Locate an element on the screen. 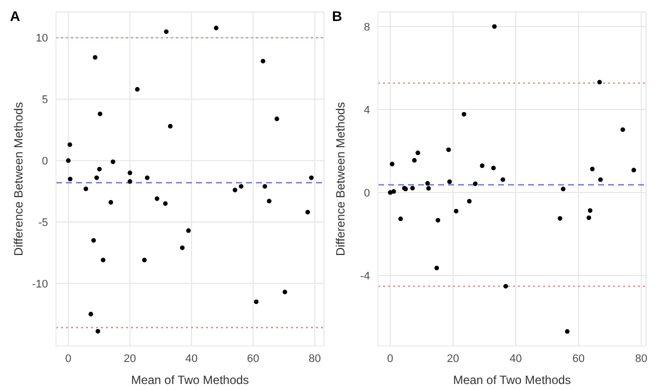  y-tick-label: 5 is located at coordinates (45, 100).